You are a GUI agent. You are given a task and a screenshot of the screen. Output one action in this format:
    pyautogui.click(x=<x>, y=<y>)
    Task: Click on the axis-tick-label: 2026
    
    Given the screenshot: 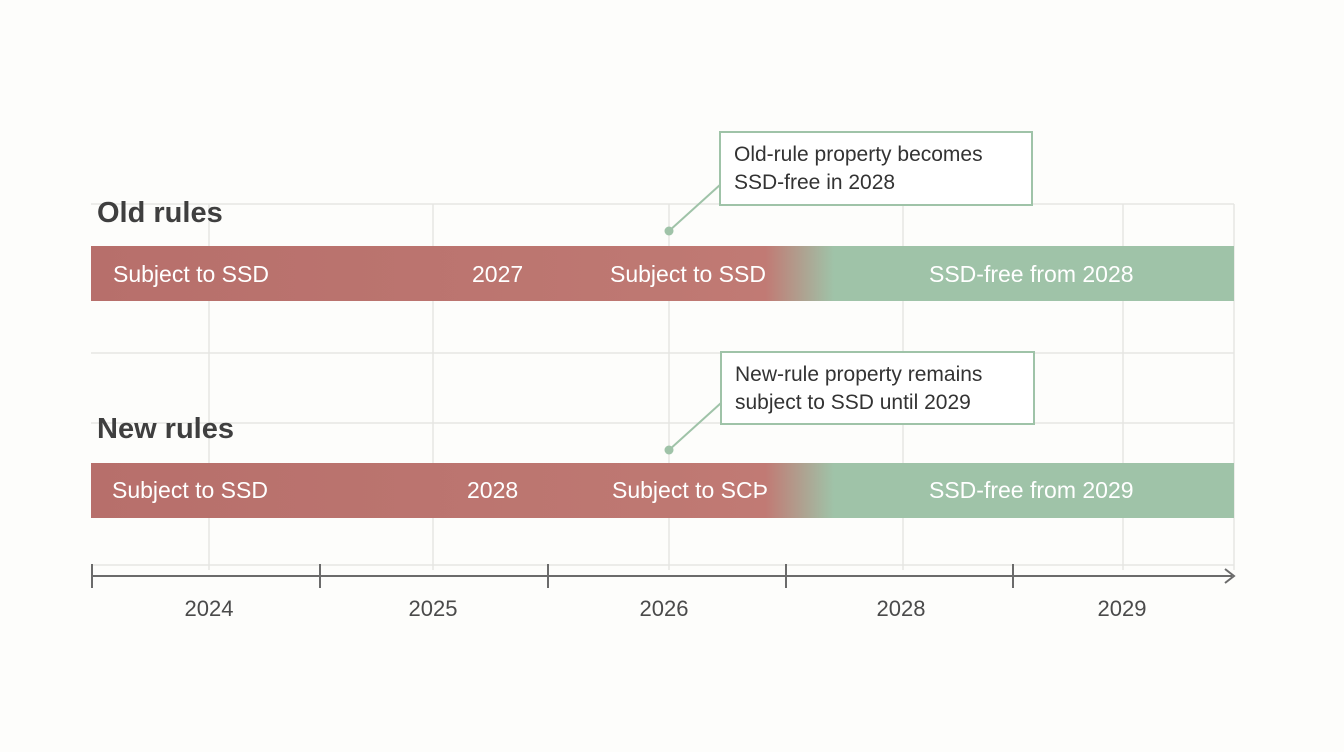 What is the action you would take?
    pyautogui.click(x=664, y=608)
    